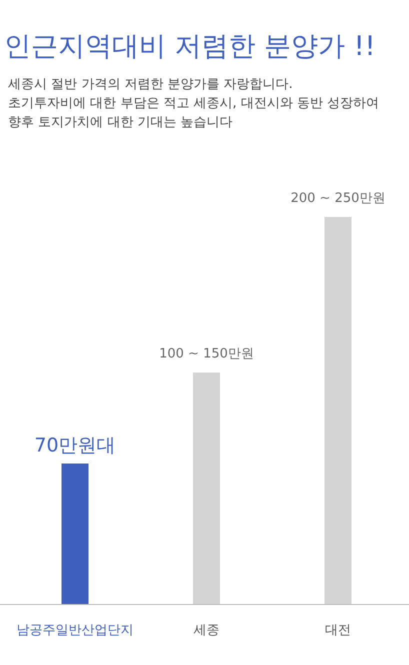 The image size is (409, 665). What do you see at coordinates (338, 198) in the screenshot?
I see `annotation: 200 ~ 250만원` at bounding box center [338, 198].